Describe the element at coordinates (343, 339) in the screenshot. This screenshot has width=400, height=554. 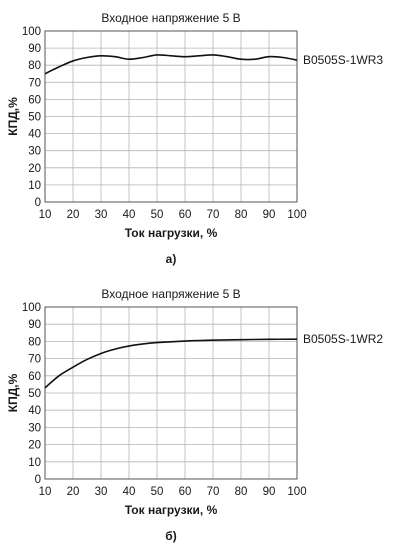
I see `series-label: B0505S-1WR2` at that location.